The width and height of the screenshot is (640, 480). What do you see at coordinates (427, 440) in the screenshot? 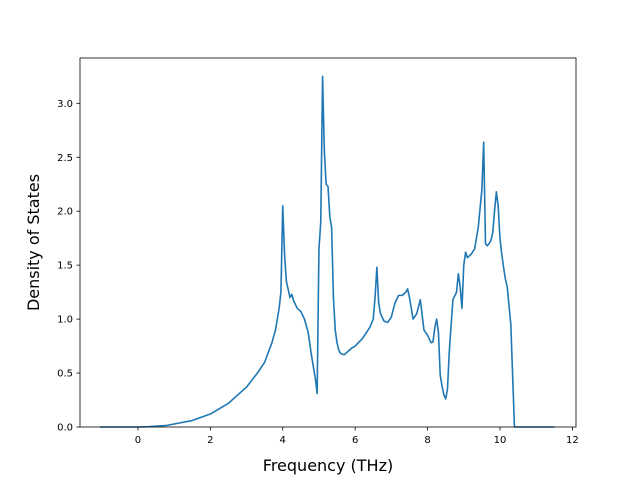
I see `x-tick-label: 8` at bounding box center [427, 440].